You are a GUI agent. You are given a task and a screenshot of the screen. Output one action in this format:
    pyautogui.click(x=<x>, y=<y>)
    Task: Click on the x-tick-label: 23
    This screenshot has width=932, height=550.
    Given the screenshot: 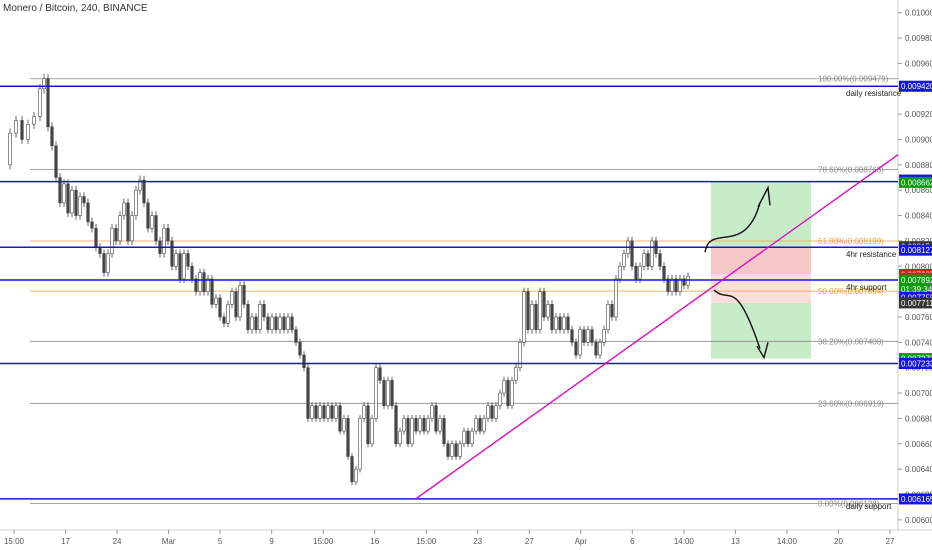 What is the action you would take?
    pyautogui.click(x=477, y=541)
    